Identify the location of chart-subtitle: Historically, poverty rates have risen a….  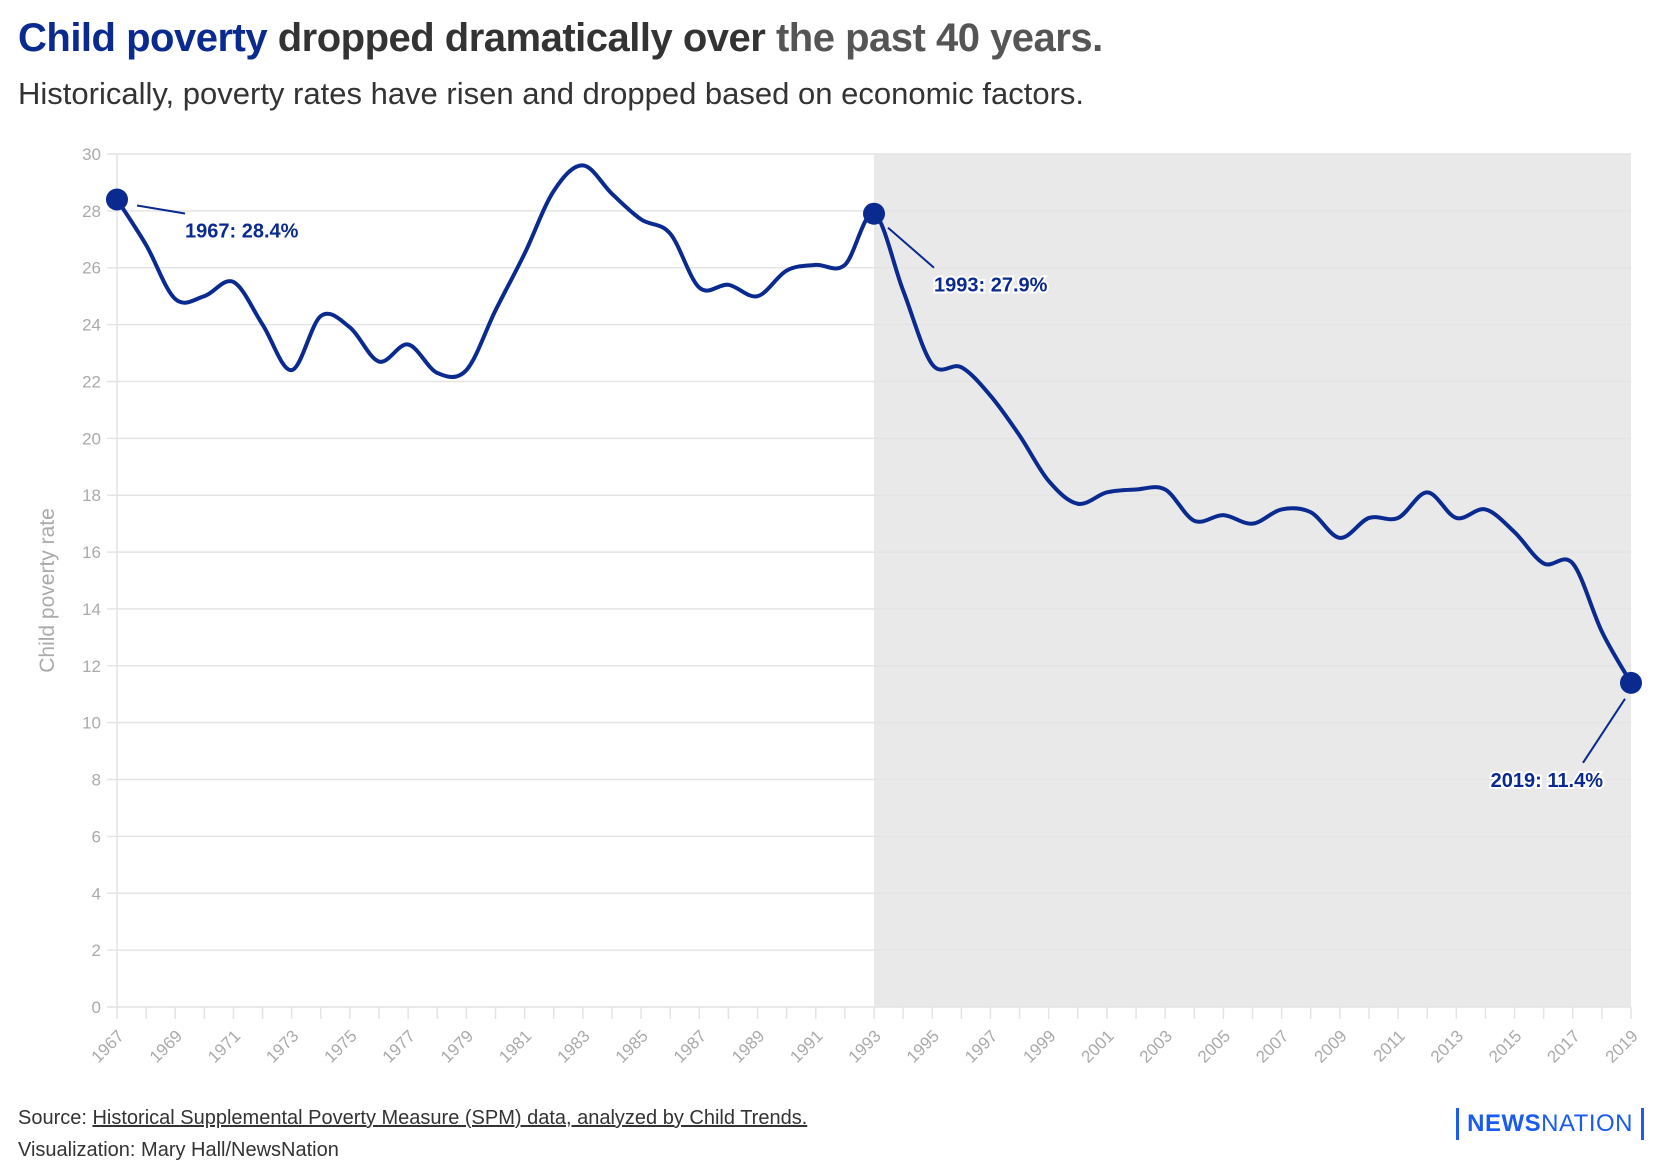
(551, 93).